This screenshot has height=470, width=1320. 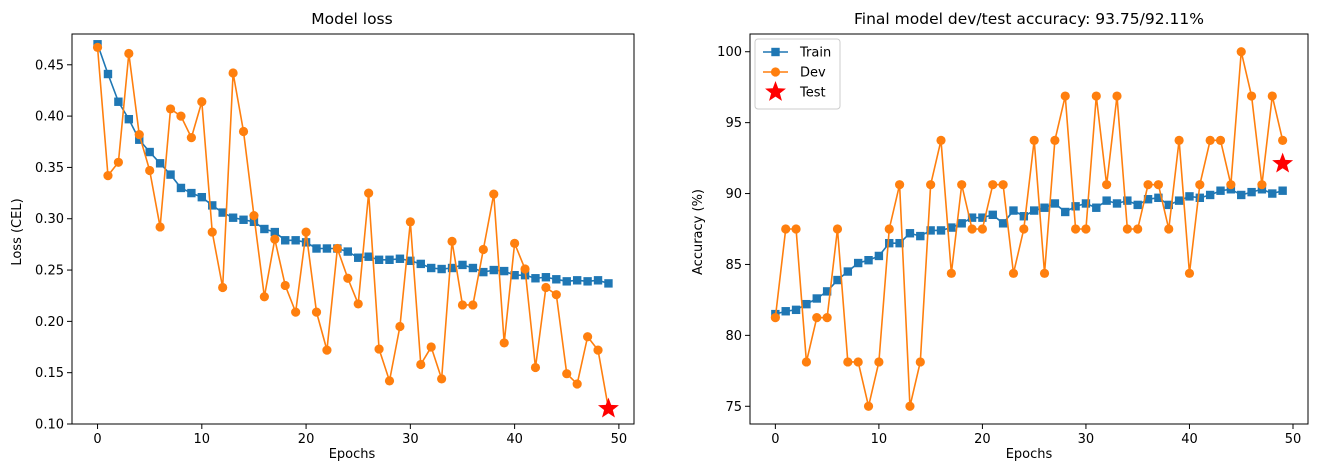 I want to click on y-tick-label: 0.25, so click(x=49, y=271).